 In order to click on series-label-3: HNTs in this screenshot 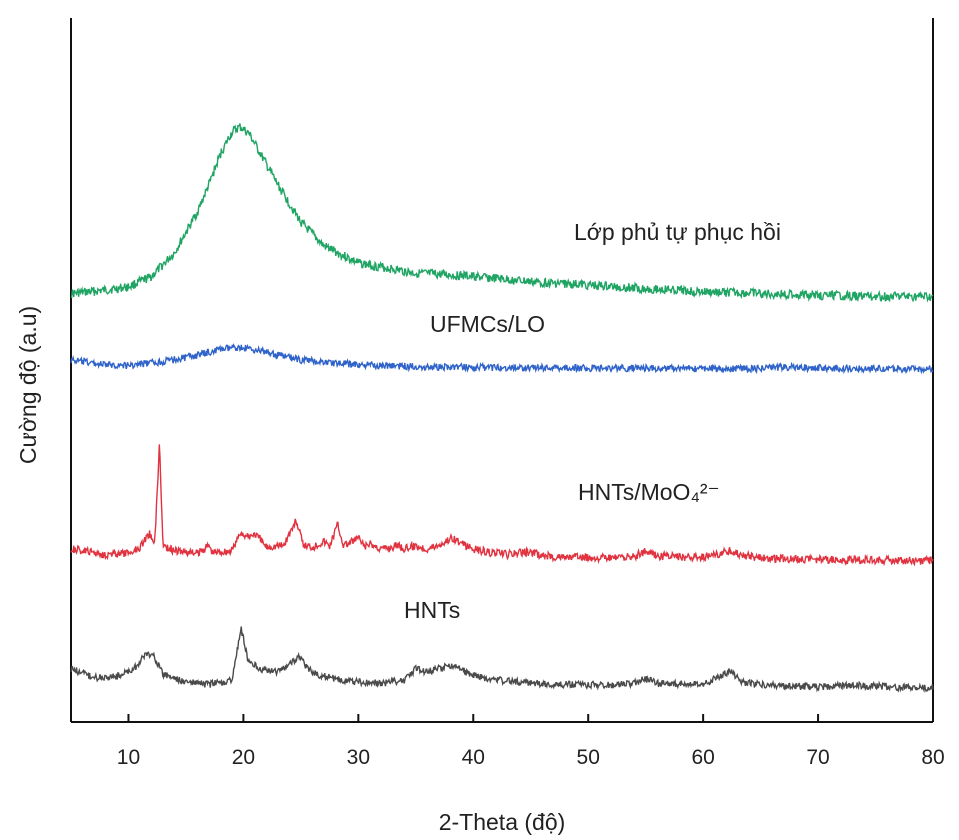, I will do `click(432, 610)`.